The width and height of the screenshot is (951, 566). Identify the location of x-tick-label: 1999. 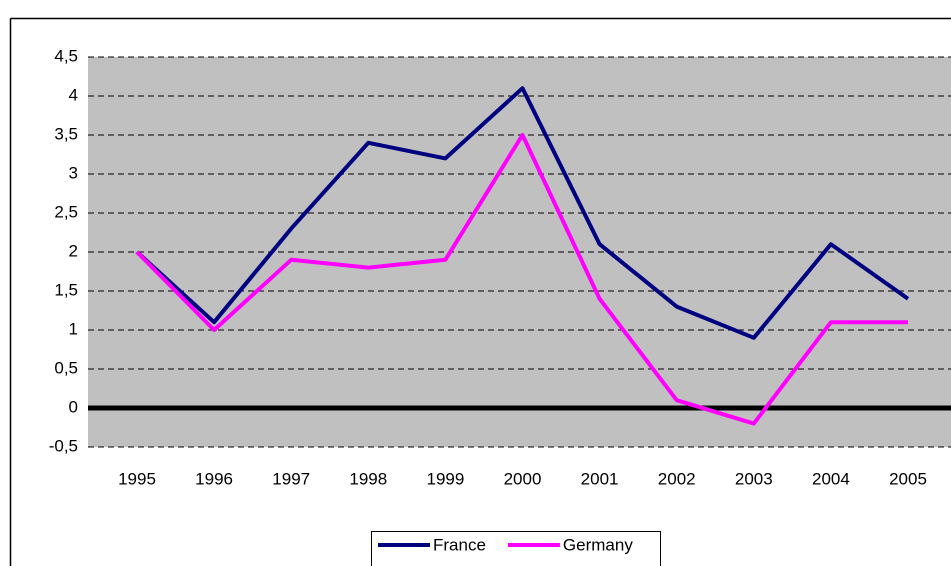
(445, 478).